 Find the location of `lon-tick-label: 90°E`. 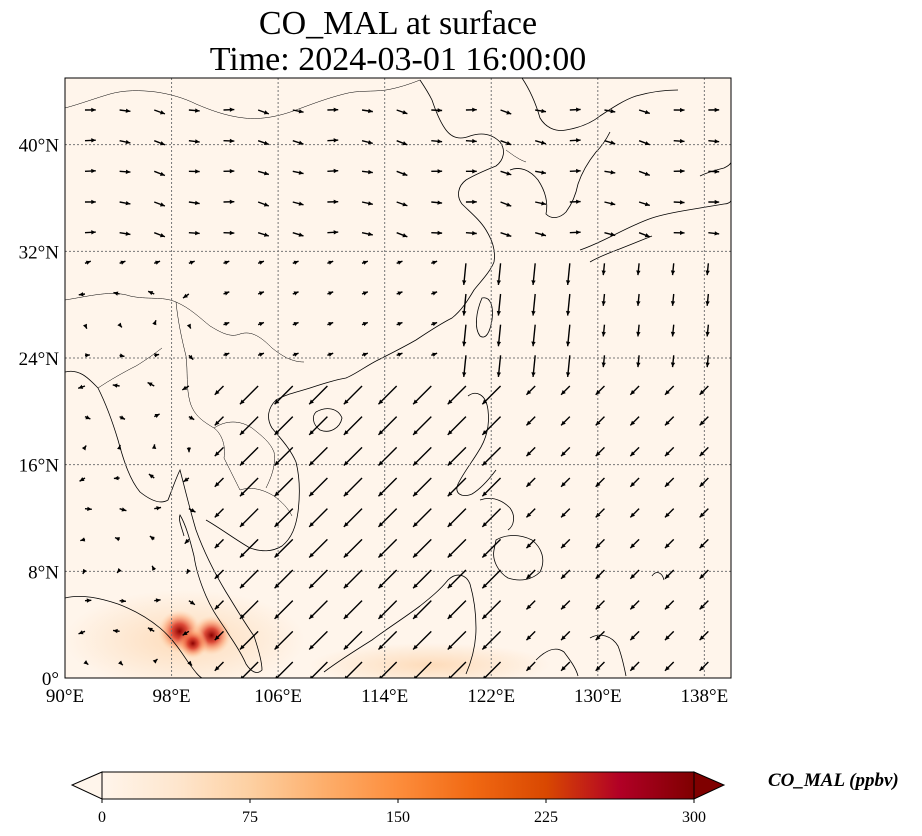

lon-tick-label: 90°E is located at coordinates (65, 696).